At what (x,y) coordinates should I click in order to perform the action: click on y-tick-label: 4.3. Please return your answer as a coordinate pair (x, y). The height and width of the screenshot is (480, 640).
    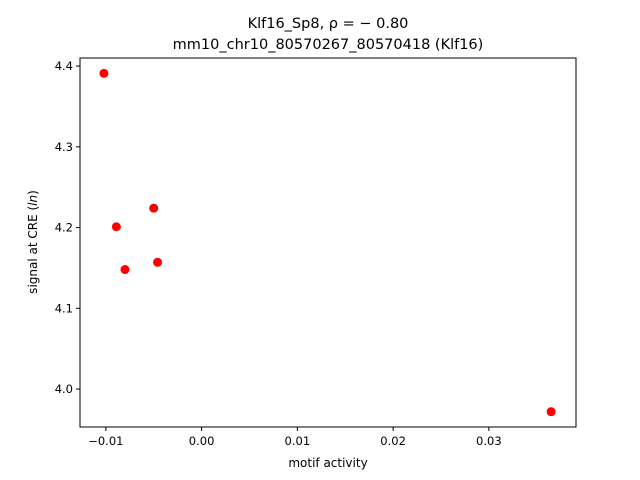
    Looking at the image, I should click on (64, 147).